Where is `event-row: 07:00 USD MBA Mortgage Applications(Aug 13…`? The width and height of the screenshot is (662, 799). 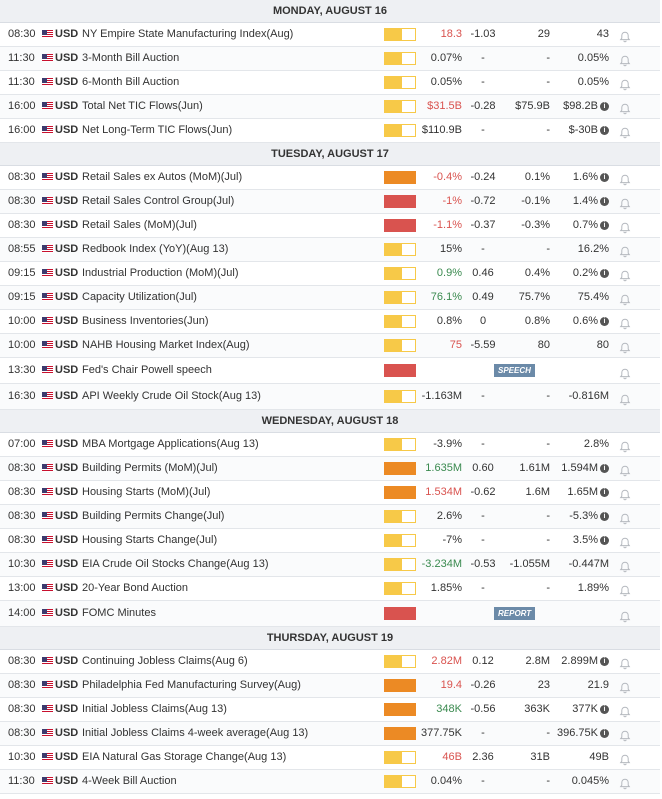 event-row: 07:00 USD MBA Mortgage Applications(Aug 13… is located at coordinates (330, 445).